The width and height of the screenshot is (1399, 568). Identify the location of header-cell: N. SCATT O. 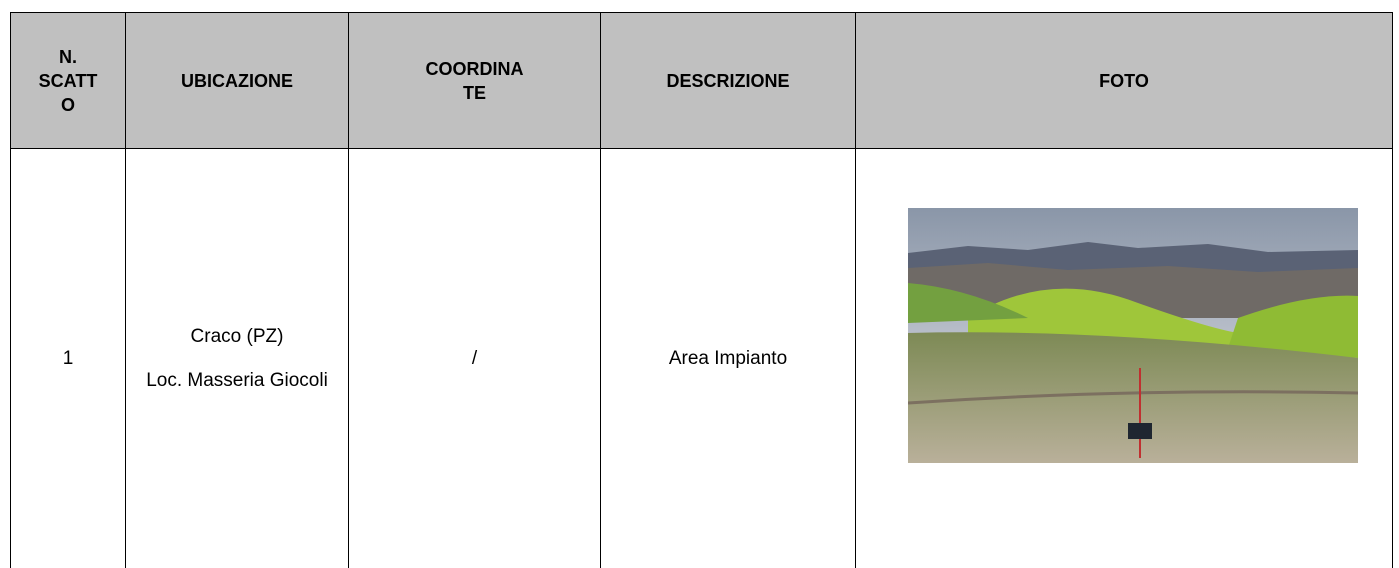
(67, 80).